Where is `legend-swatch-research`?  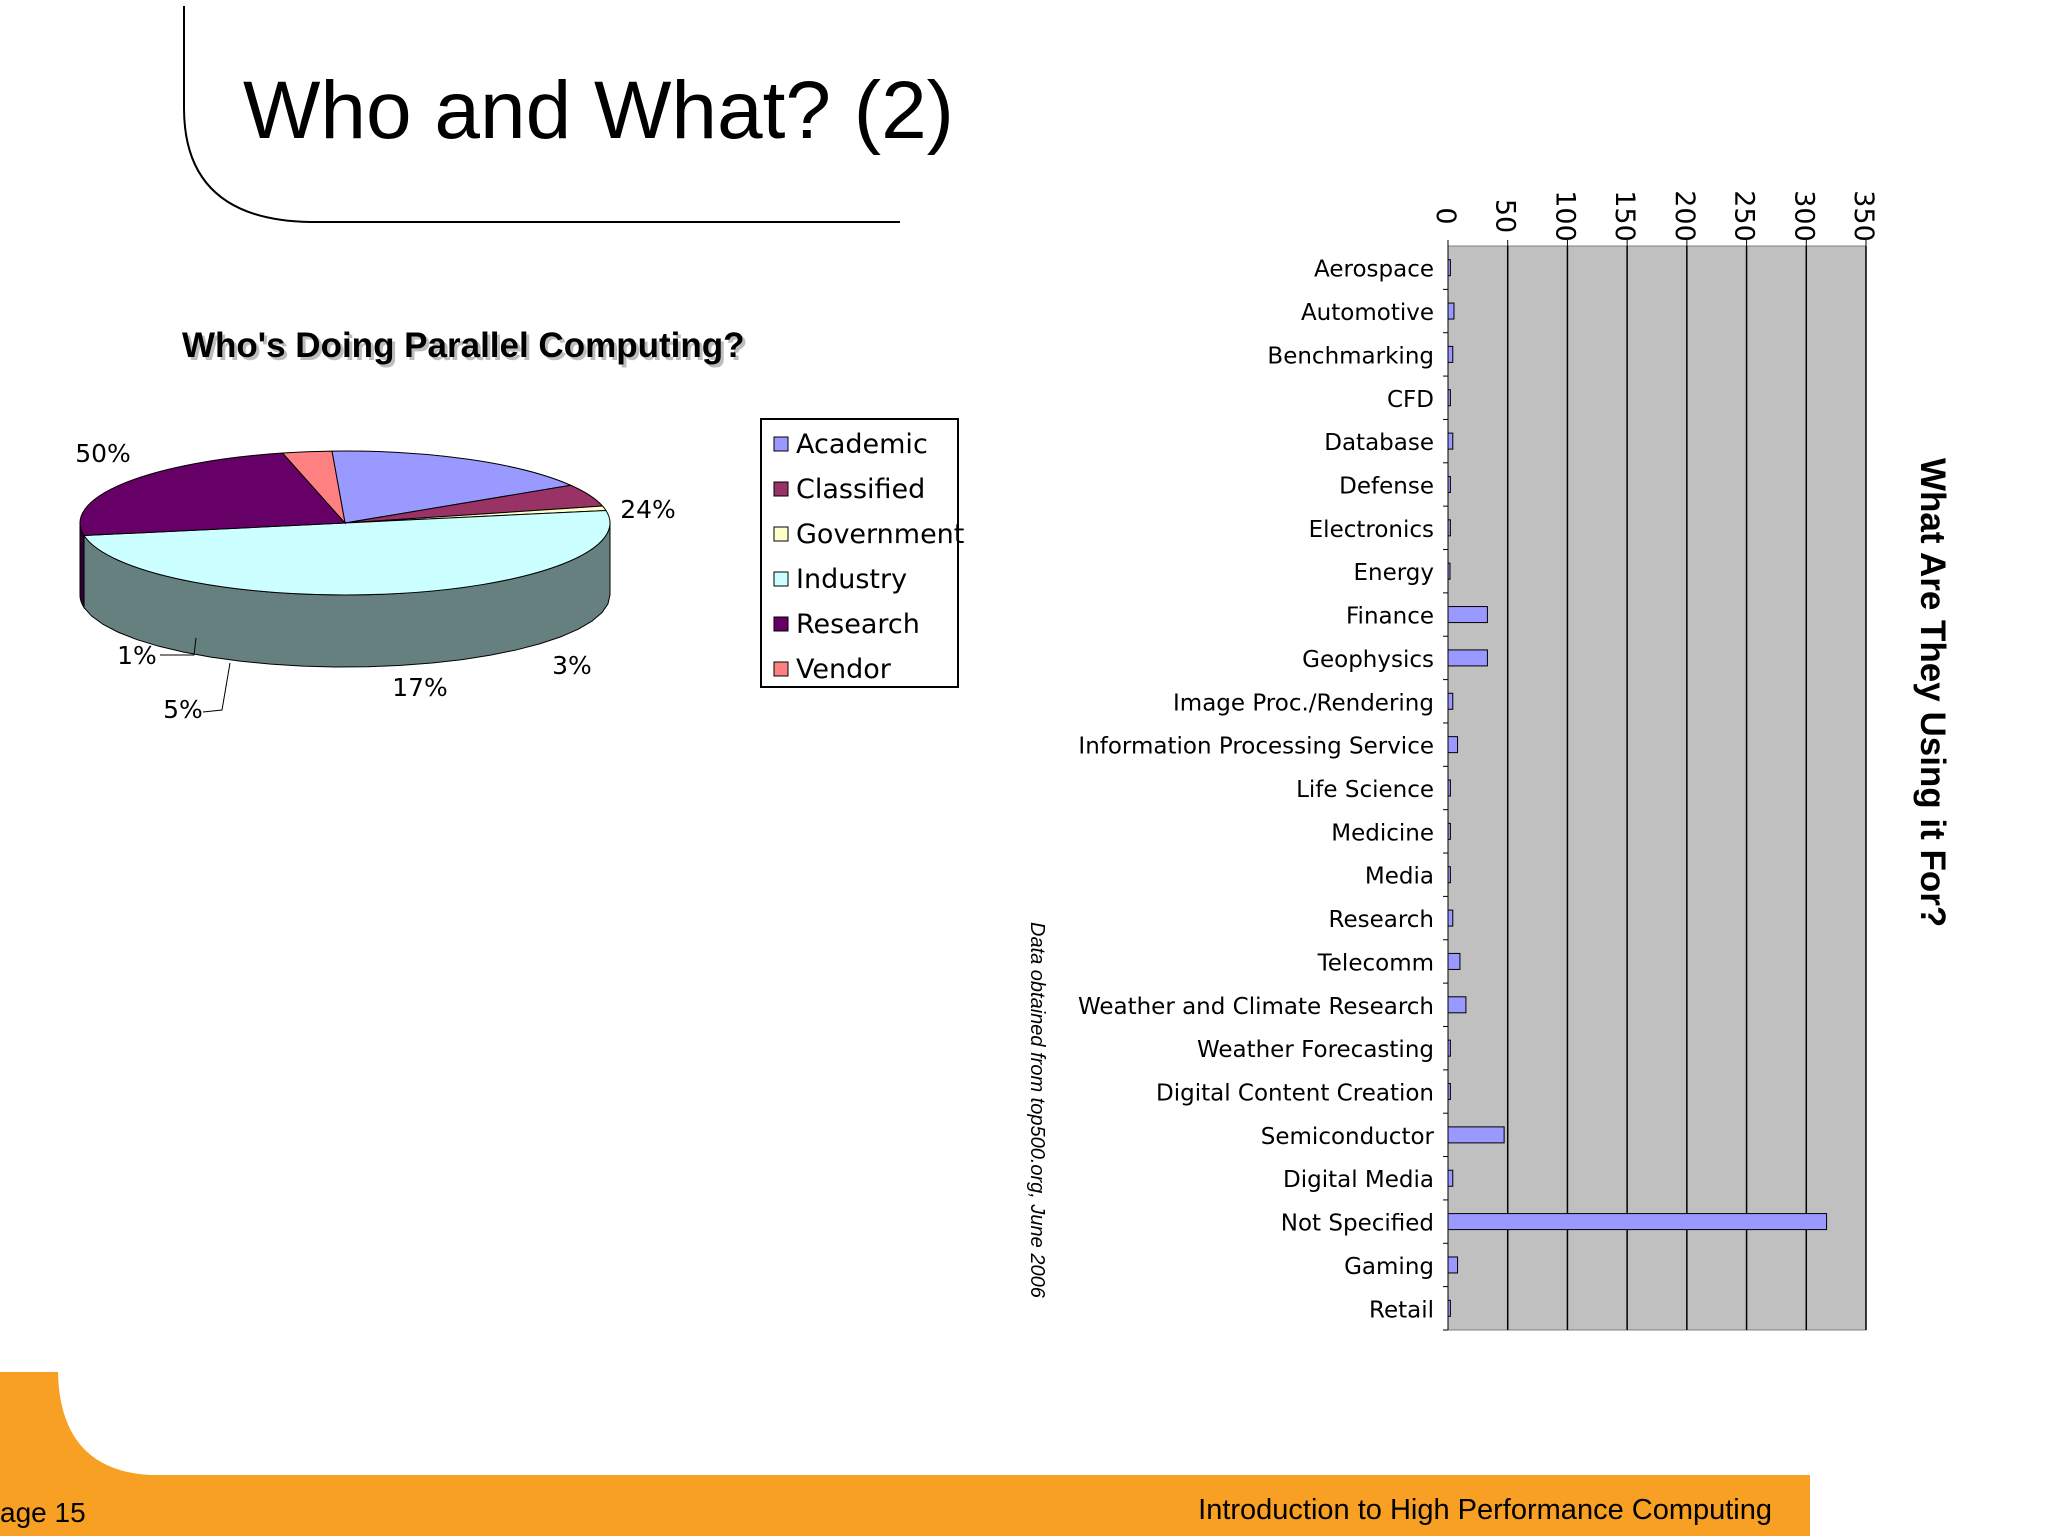 legend-swatch-research is located at coordinates (781, 624).